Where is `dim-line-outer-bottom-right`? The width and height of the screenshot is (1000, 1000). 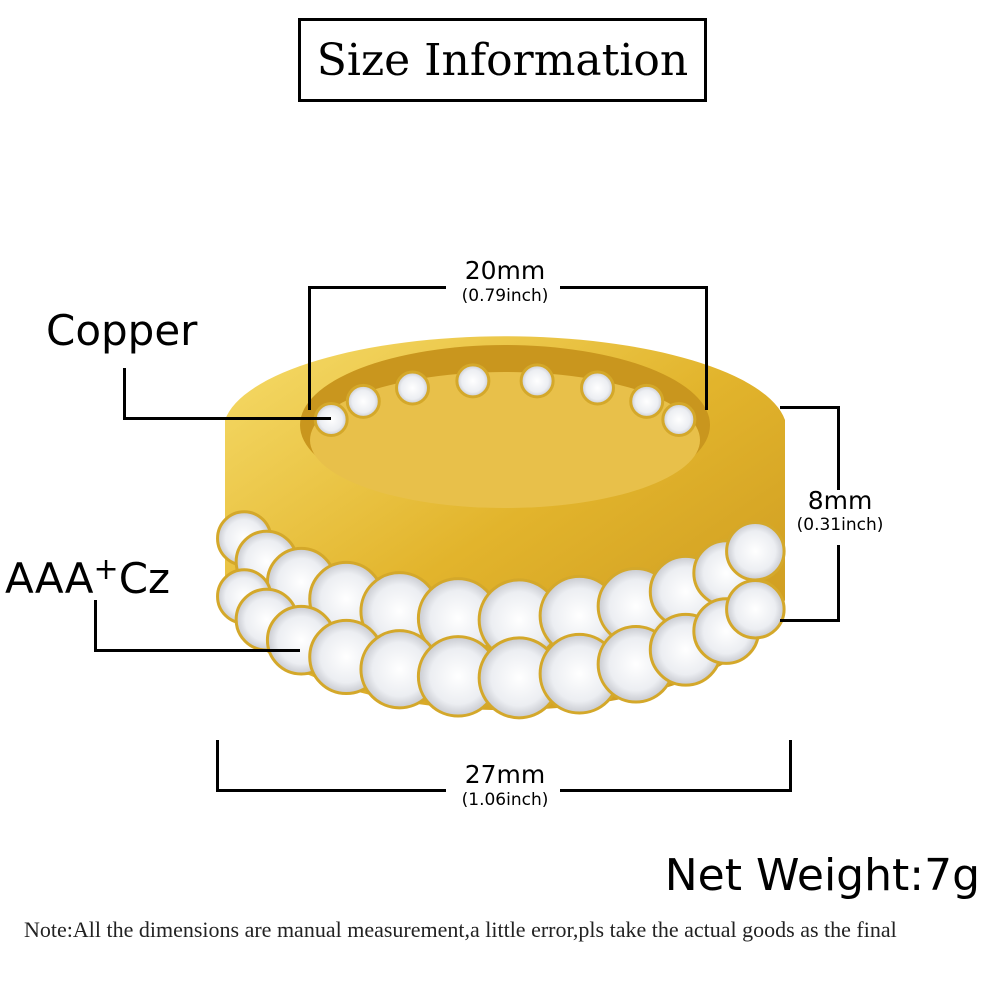 dim-line-outer-bottom-right is located at coordinates (676, 790).